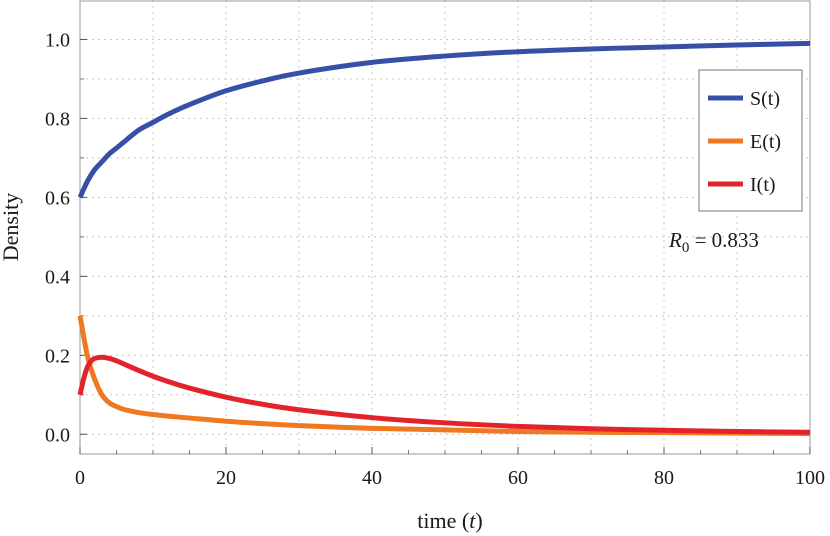 The image size is (830, 536). Describe the element at coordinates (472, 520) in the screenshot. I see `x-axis-title-var: t` at that location.